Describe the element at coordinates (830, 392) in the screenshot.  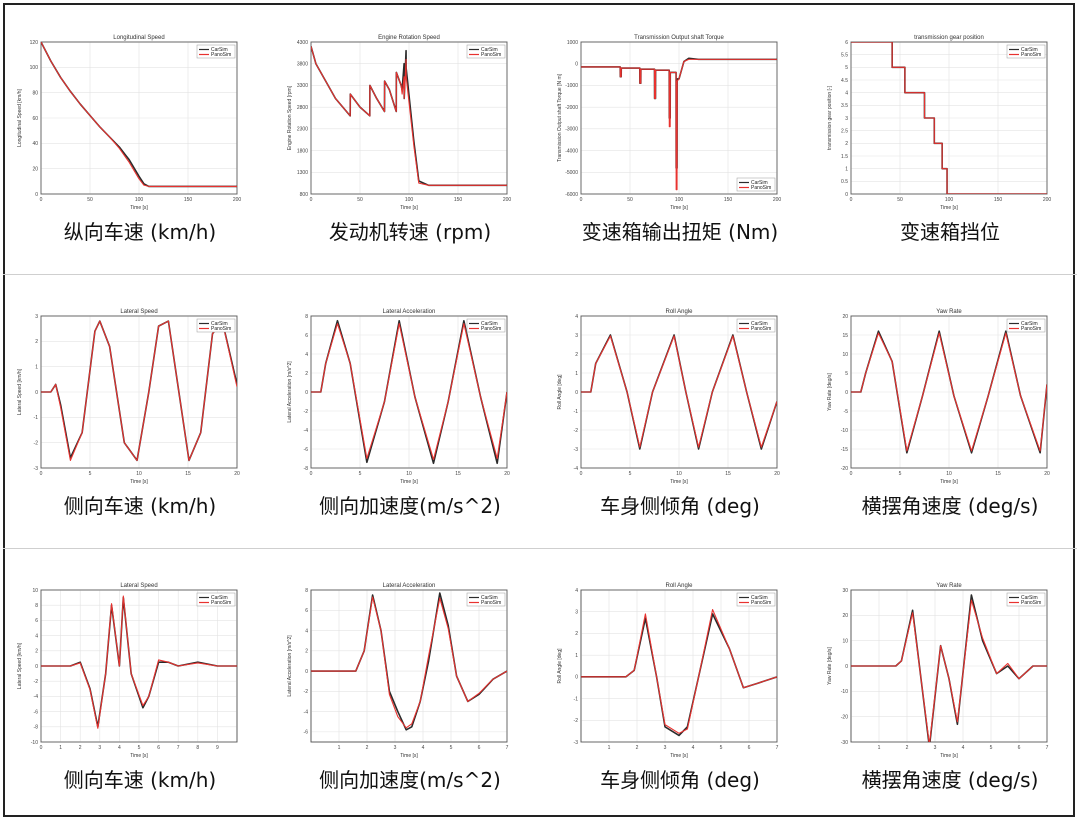
I see `y-axis-label: Yaw Rate [deg/s]` at that location.